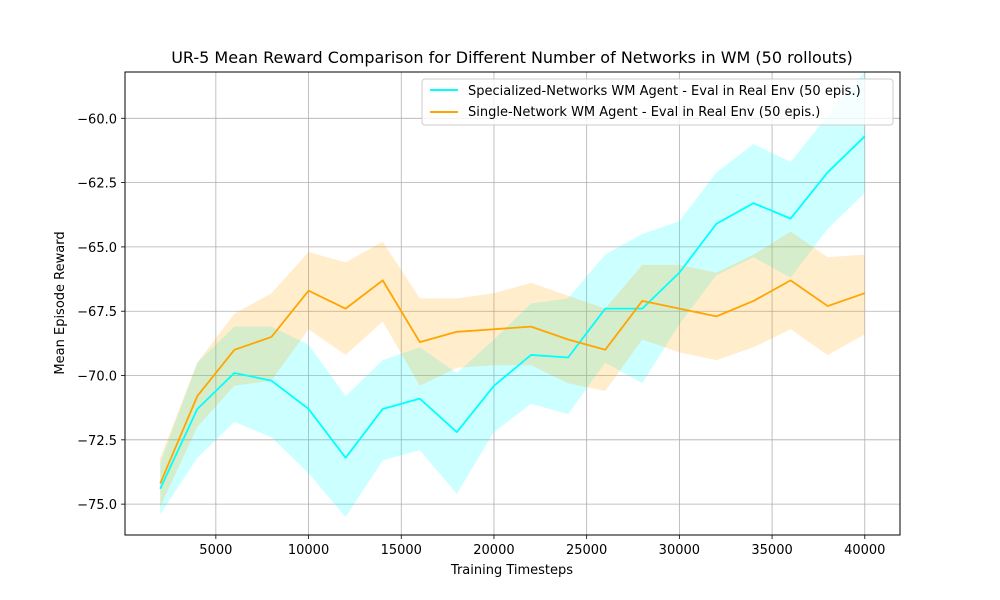  I want to click on y-tick-label: −72.5, so click(97, 441).